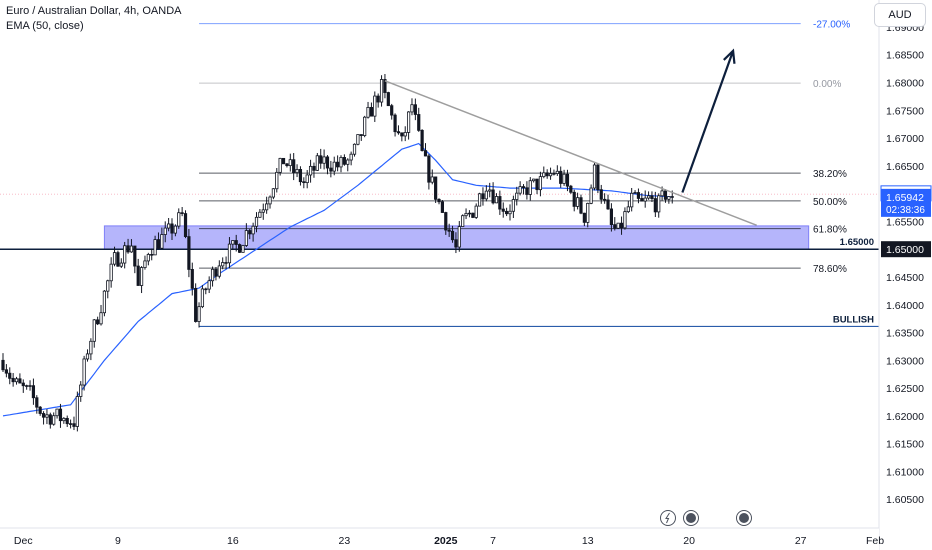 Image resolution: width=932 pixels, height=550 pixels. Describe the element at coordinates (442, 538) in the screenshot. I see `time-axis: Dec 9 16 23 2025 7 13 20 27 Feb` at that location.